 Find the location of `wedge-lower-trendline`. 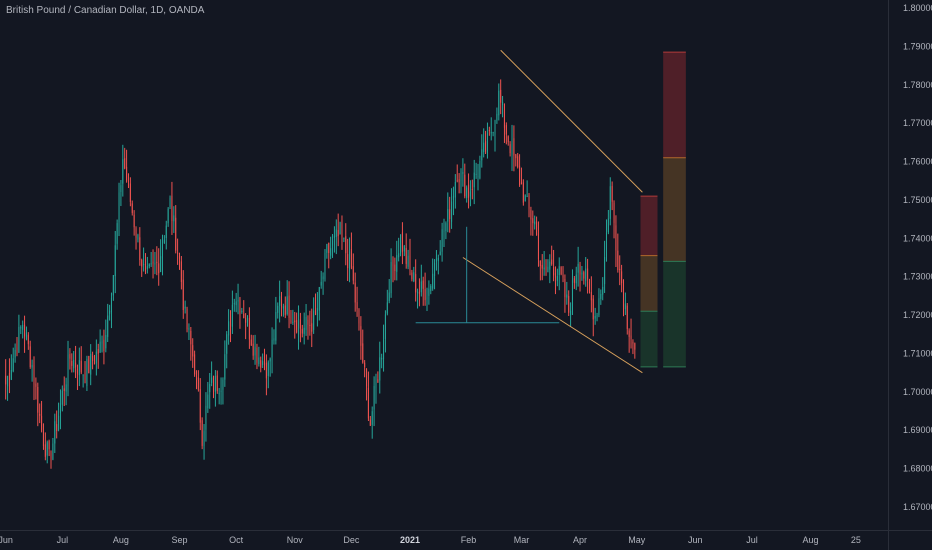

wedge-lower-trendline is located at coordinates (552, 315).